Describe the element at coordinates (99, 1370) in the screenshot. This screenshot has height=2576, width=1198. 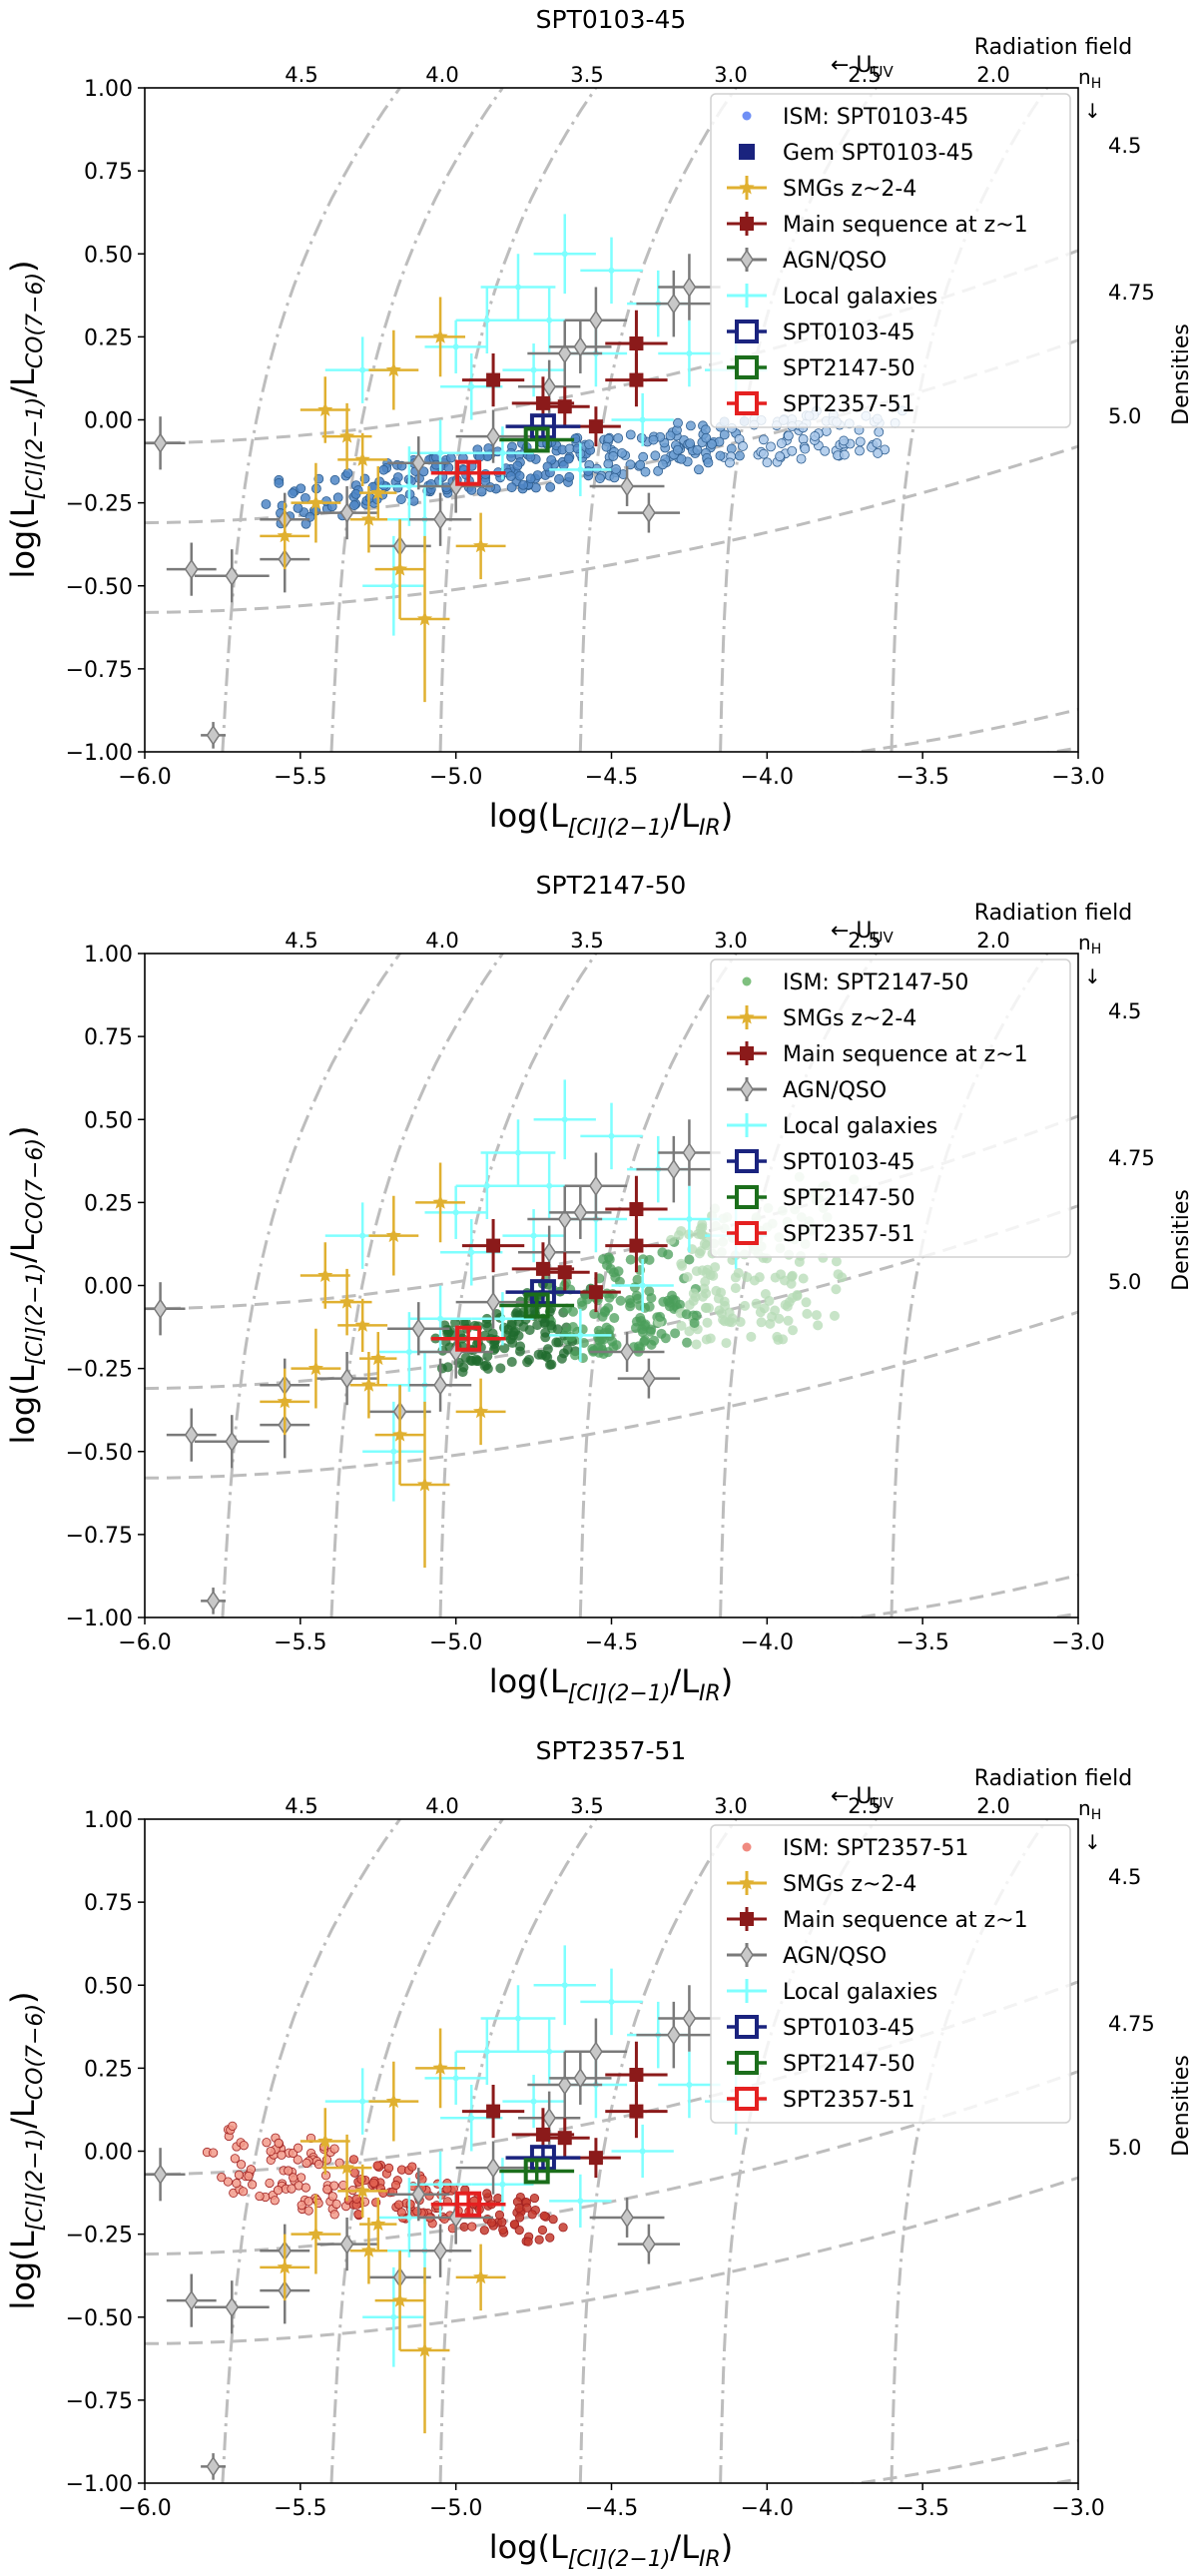
I see `y-tick-label: −0.25` at that location.